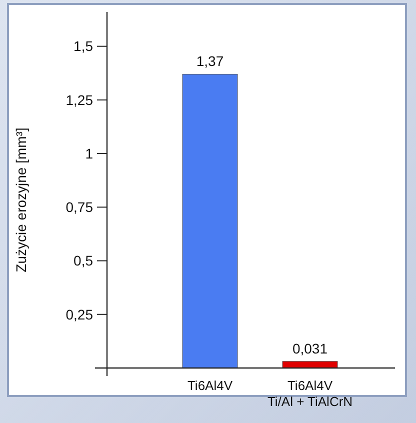  I want to click on y-tick-label: 1, so click(89, 153).